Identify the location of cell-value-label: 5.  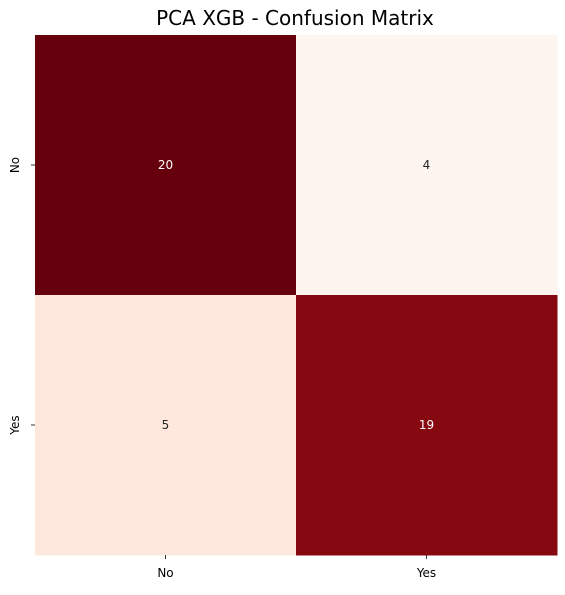
(166, 425).